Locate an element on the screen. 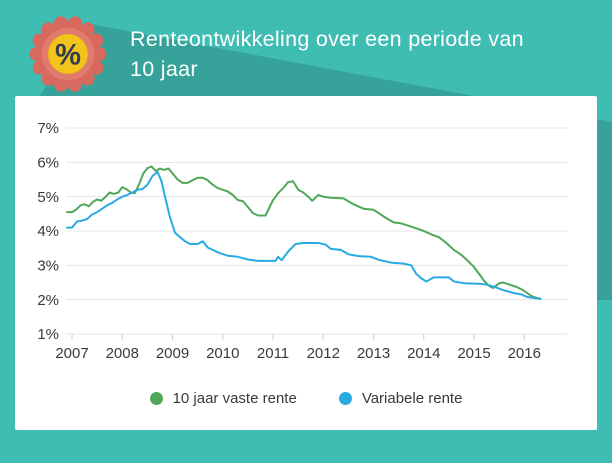  blue-dot-icon is located at coordinates (345, 398).